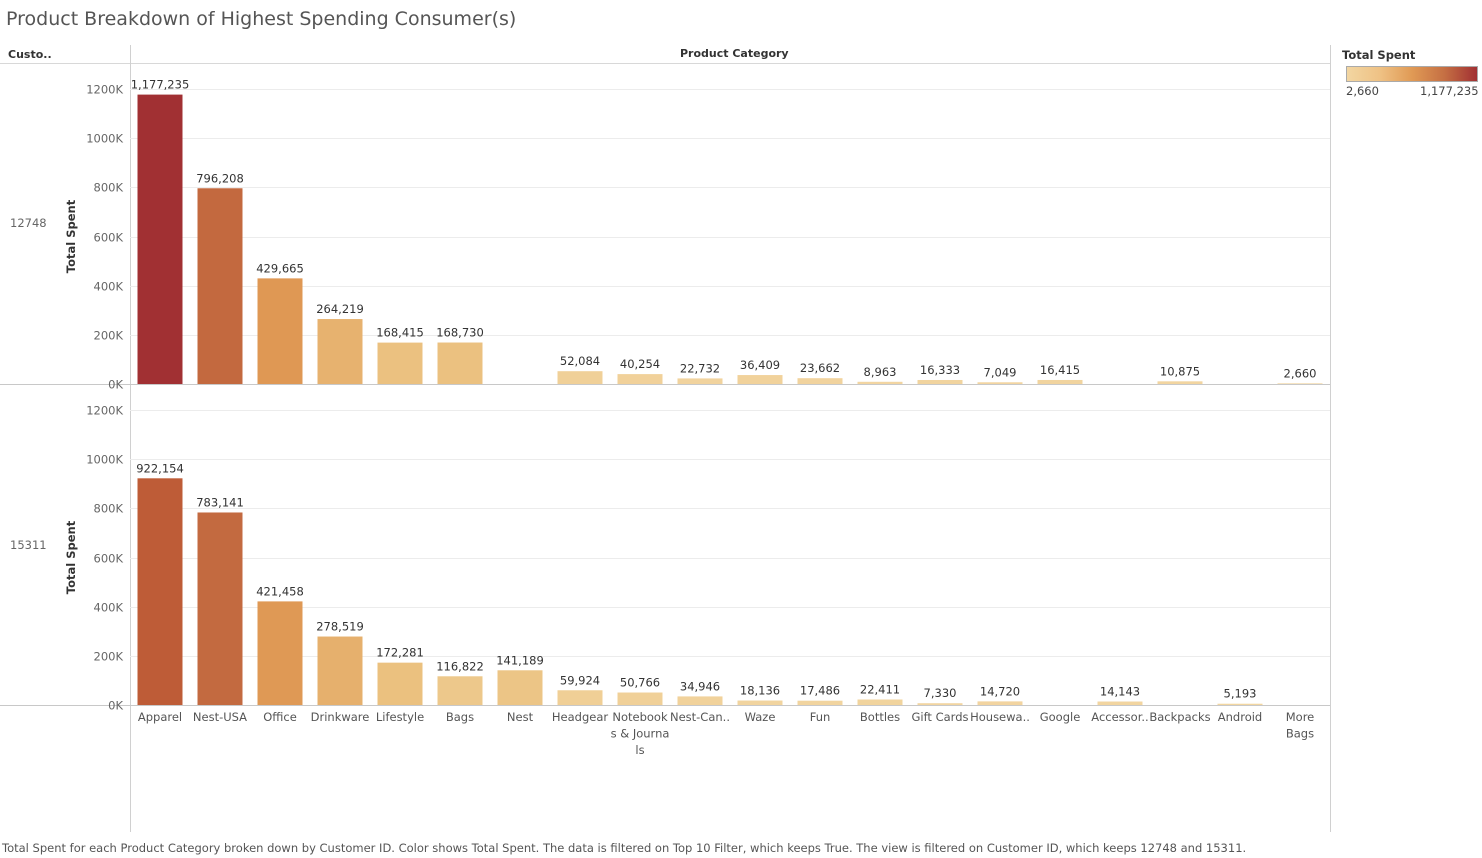  I want to click on x-tick-label: Office, so click(280, 717).